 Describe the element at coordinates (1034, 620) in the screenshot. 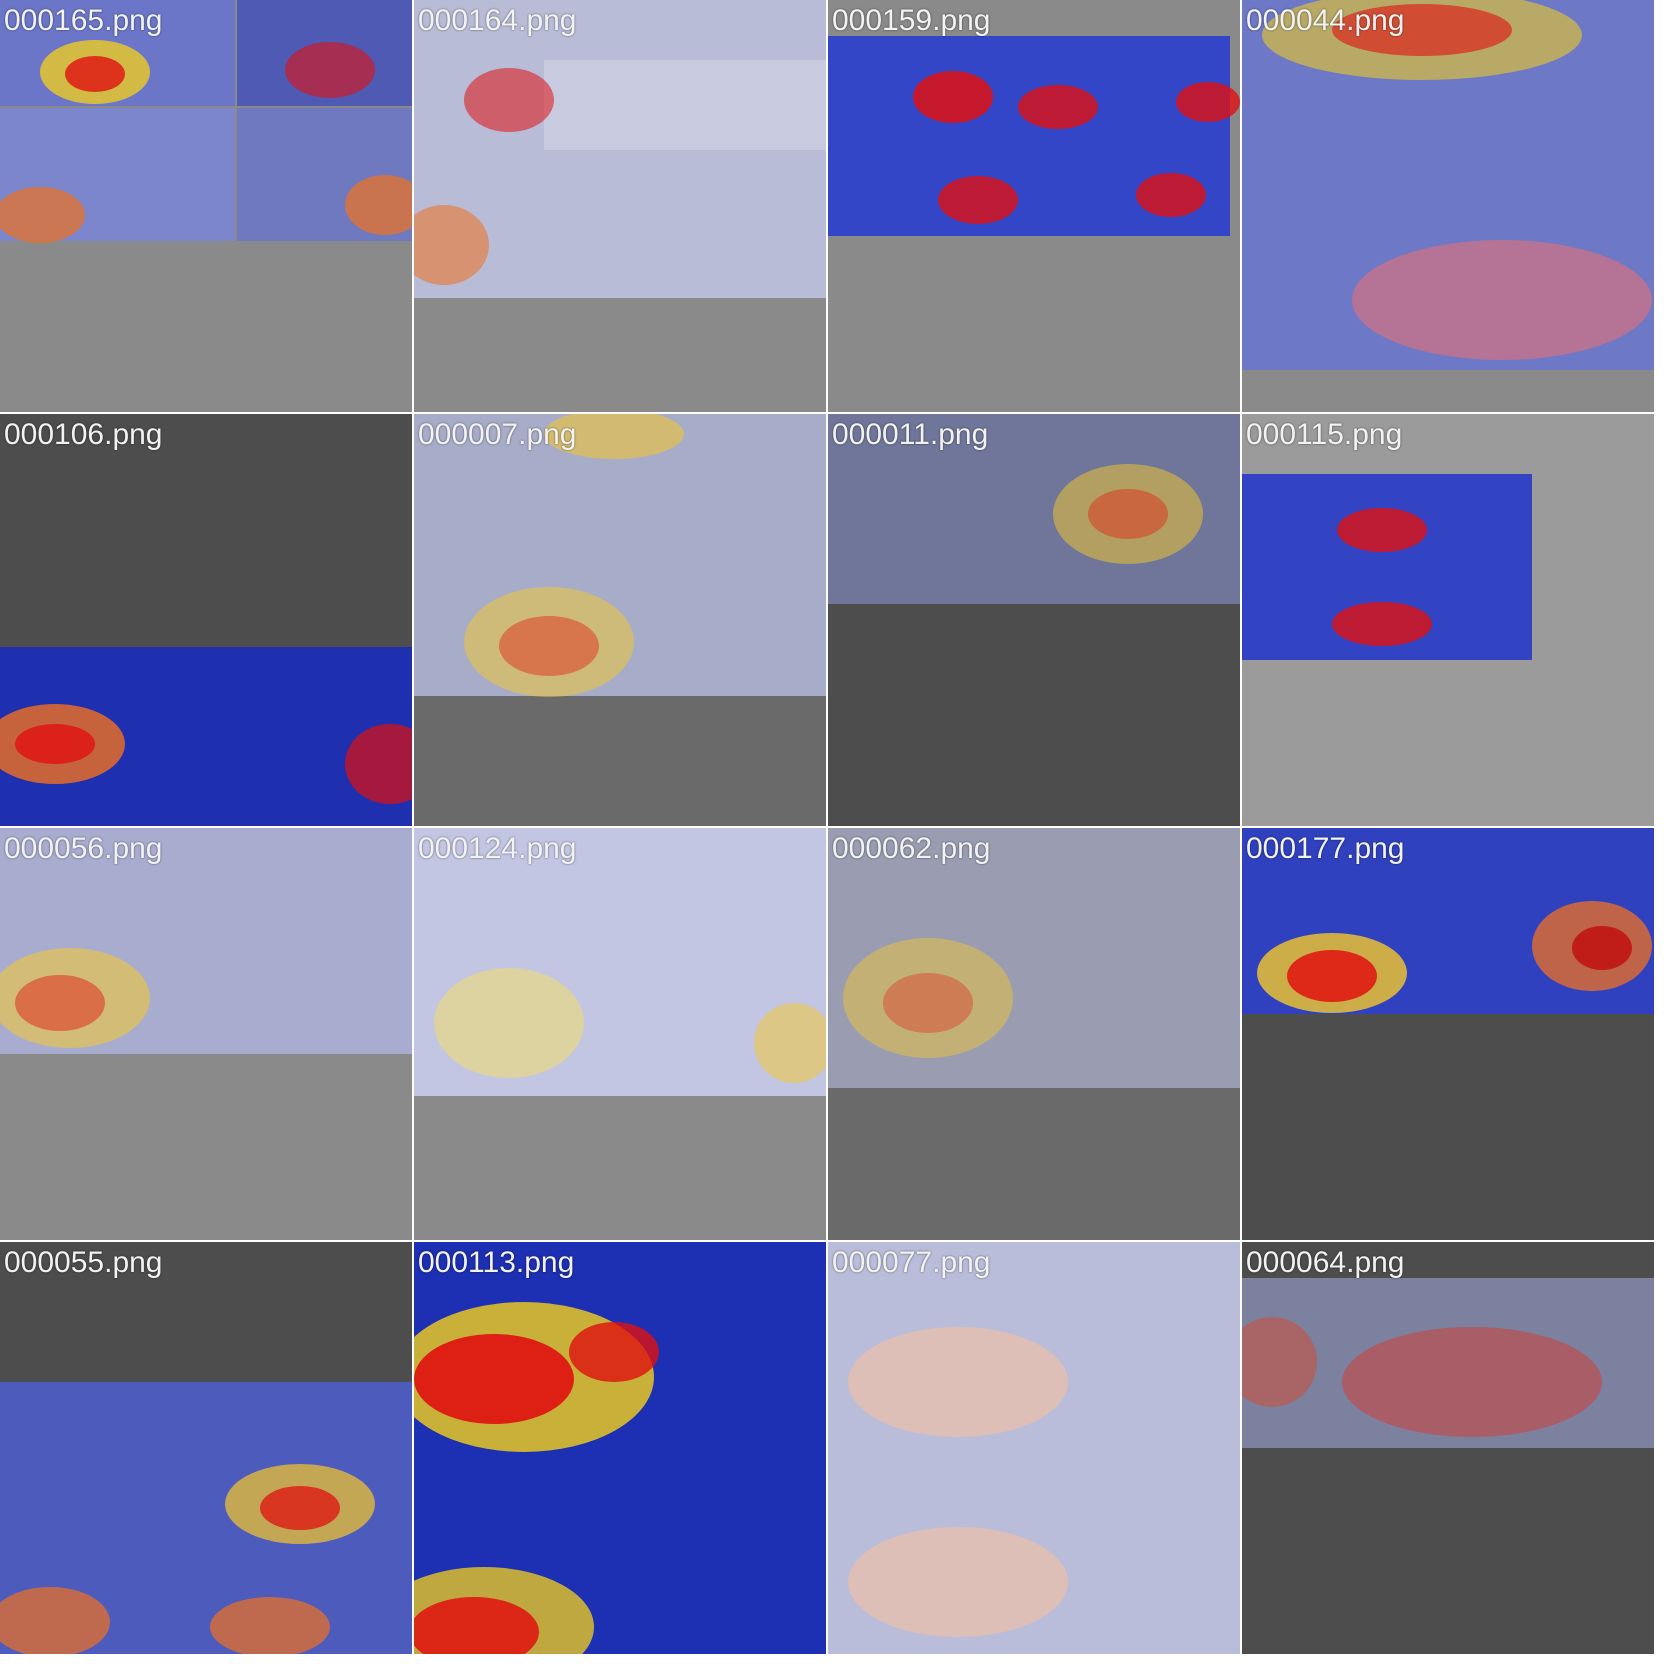

I see `mosaic-tile: 000011.png` at that location.